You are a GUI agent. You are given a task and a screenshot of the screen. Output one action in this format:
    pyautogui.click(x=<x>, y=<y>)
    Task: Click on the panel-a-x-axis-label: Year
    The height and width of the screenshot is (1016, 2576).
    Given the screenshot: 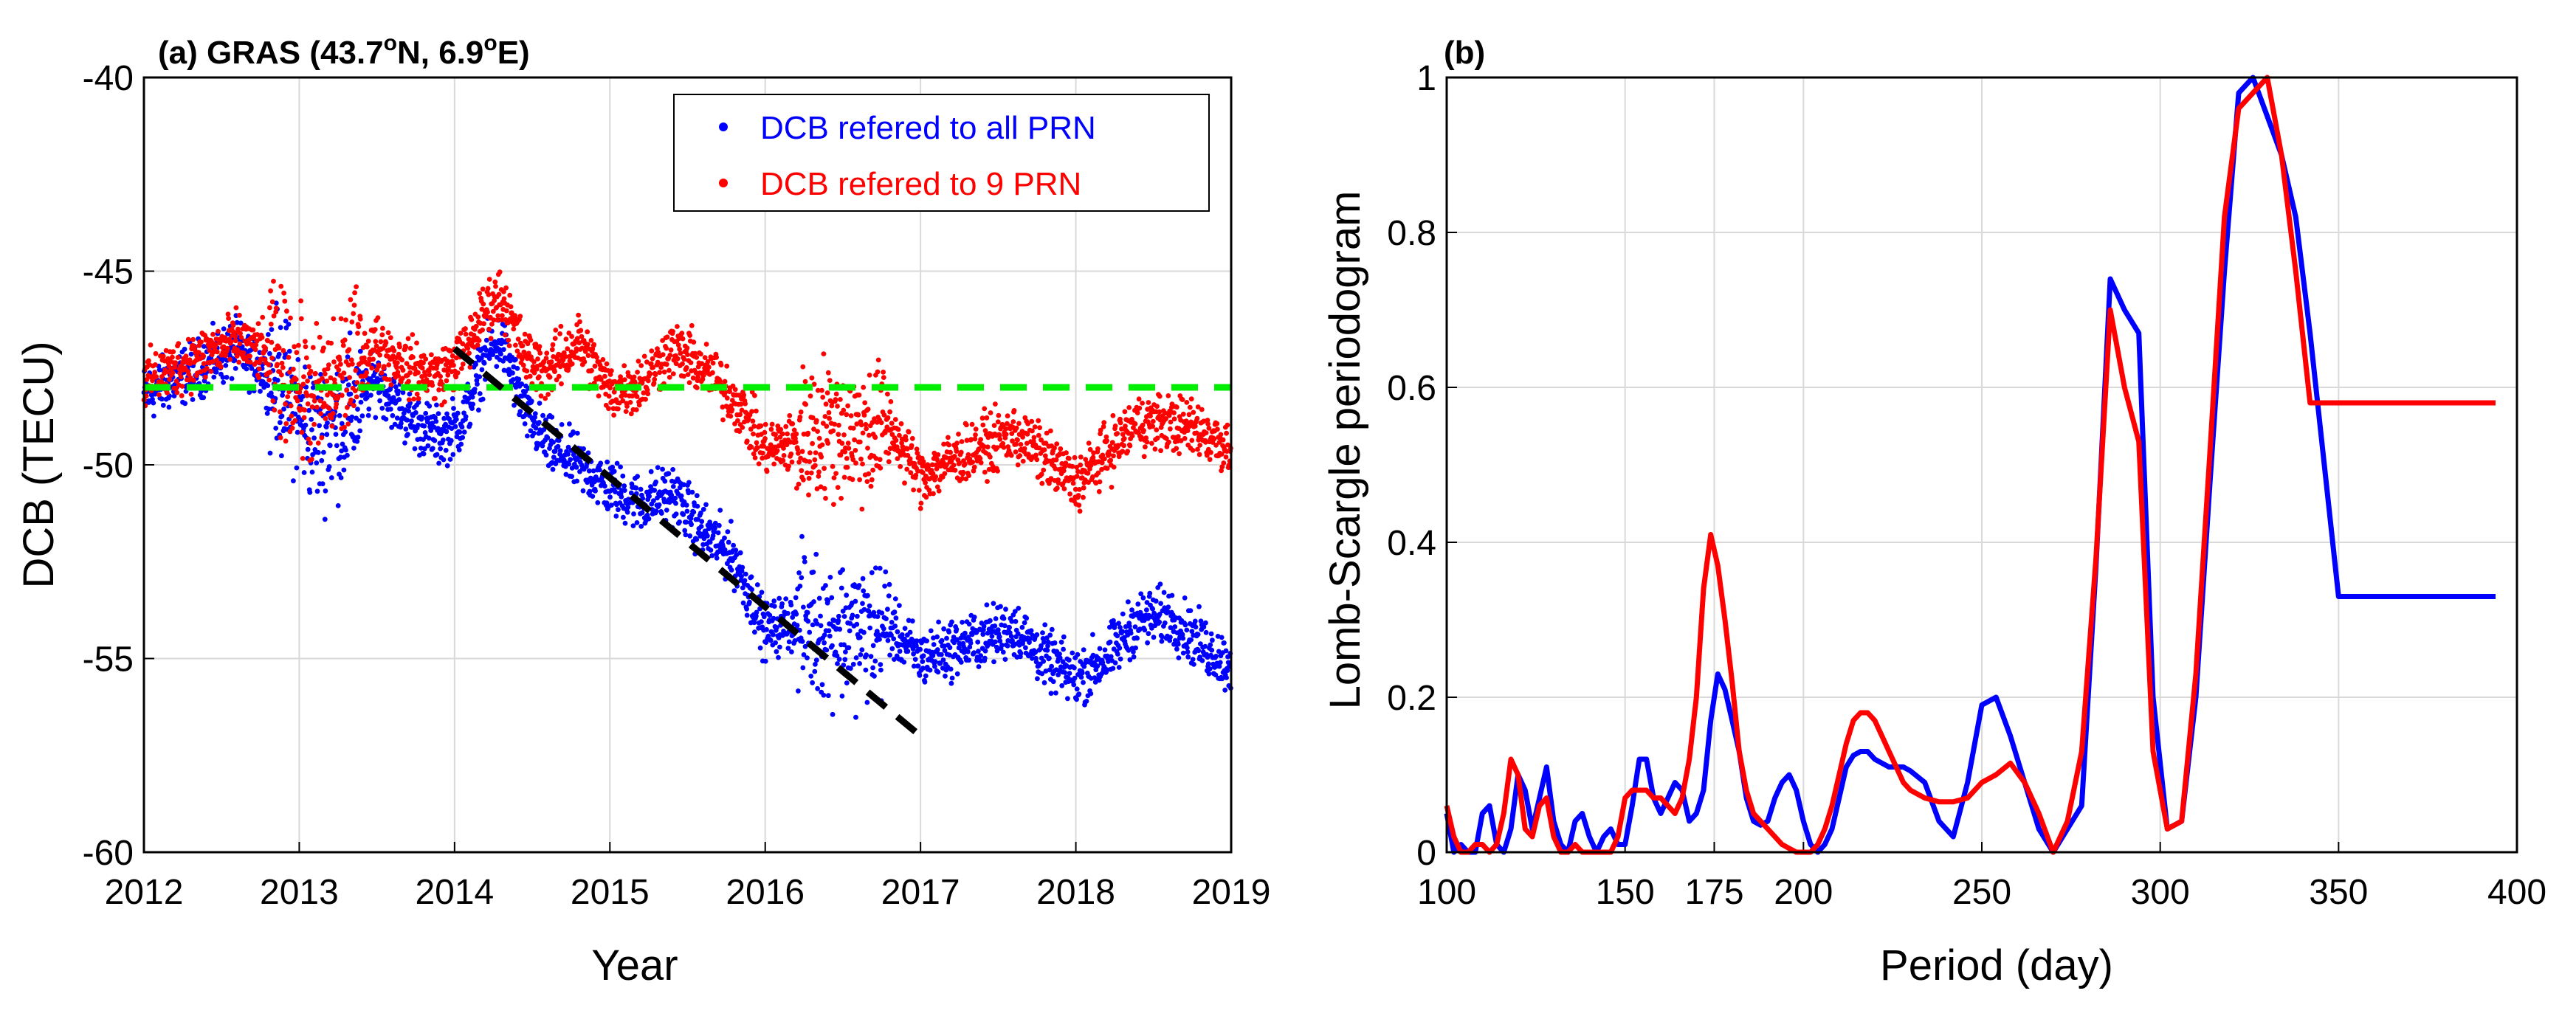 What is the action you would take?
    pyautogui.click(x=635, y=965)
    